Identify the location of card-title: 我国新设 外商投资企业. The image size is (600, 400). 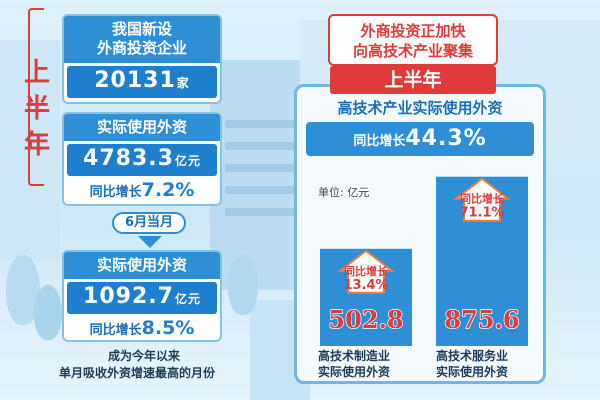
(142, 39).